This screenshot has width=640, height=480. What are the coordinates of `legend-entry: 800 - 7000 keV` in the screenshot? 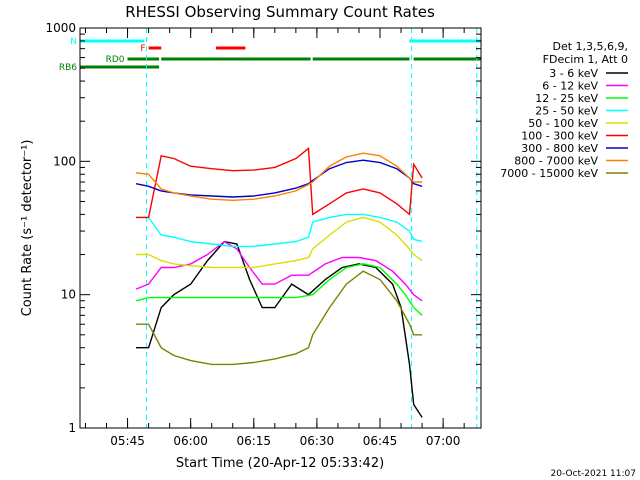 It's located at (556, 161).